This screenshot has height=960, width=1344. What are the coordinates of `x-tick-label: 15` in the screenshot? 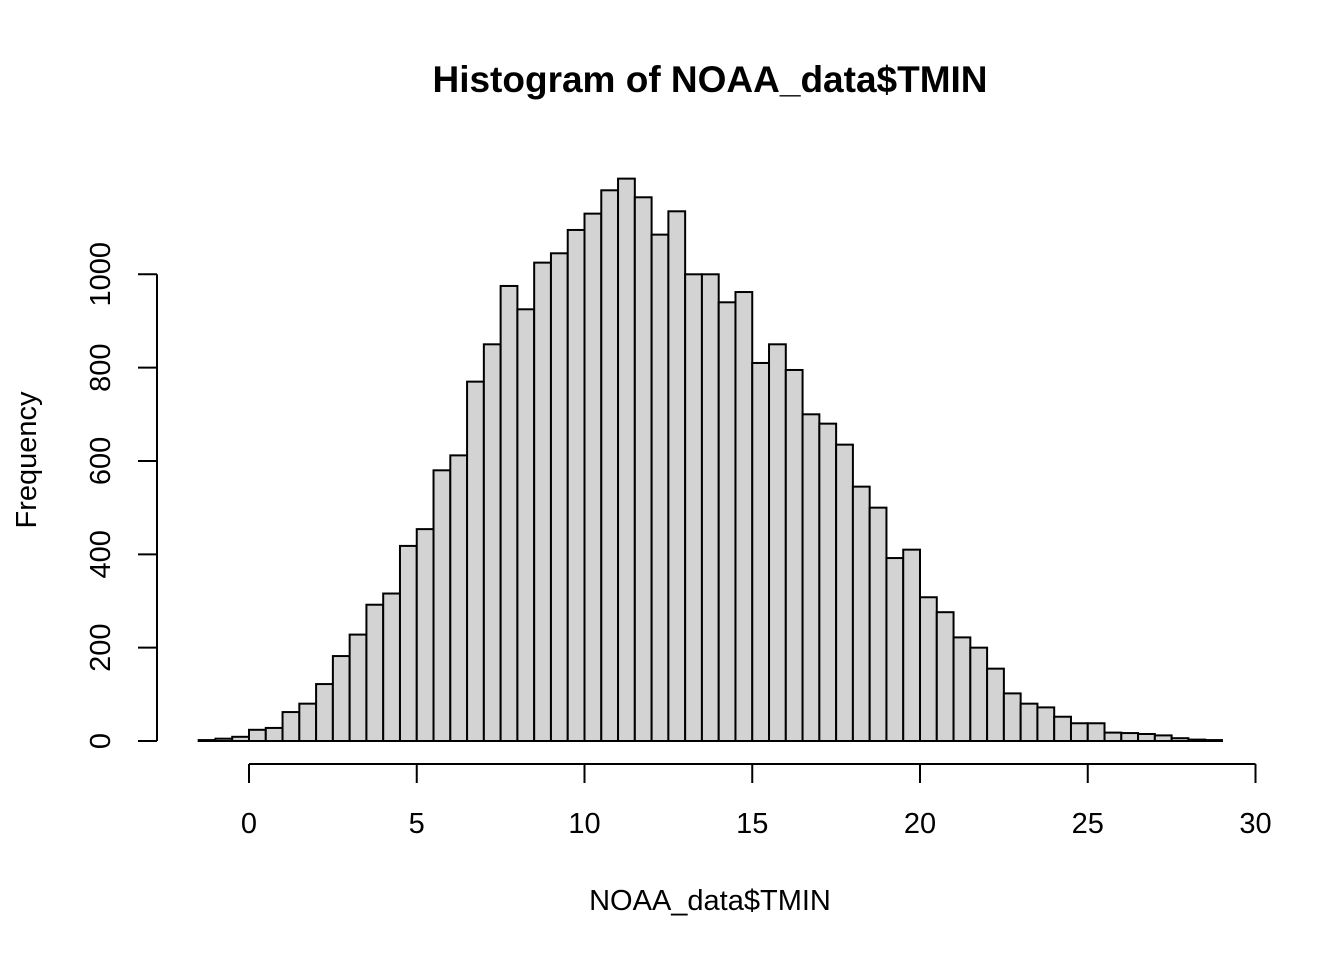 It's located at (752, 824).